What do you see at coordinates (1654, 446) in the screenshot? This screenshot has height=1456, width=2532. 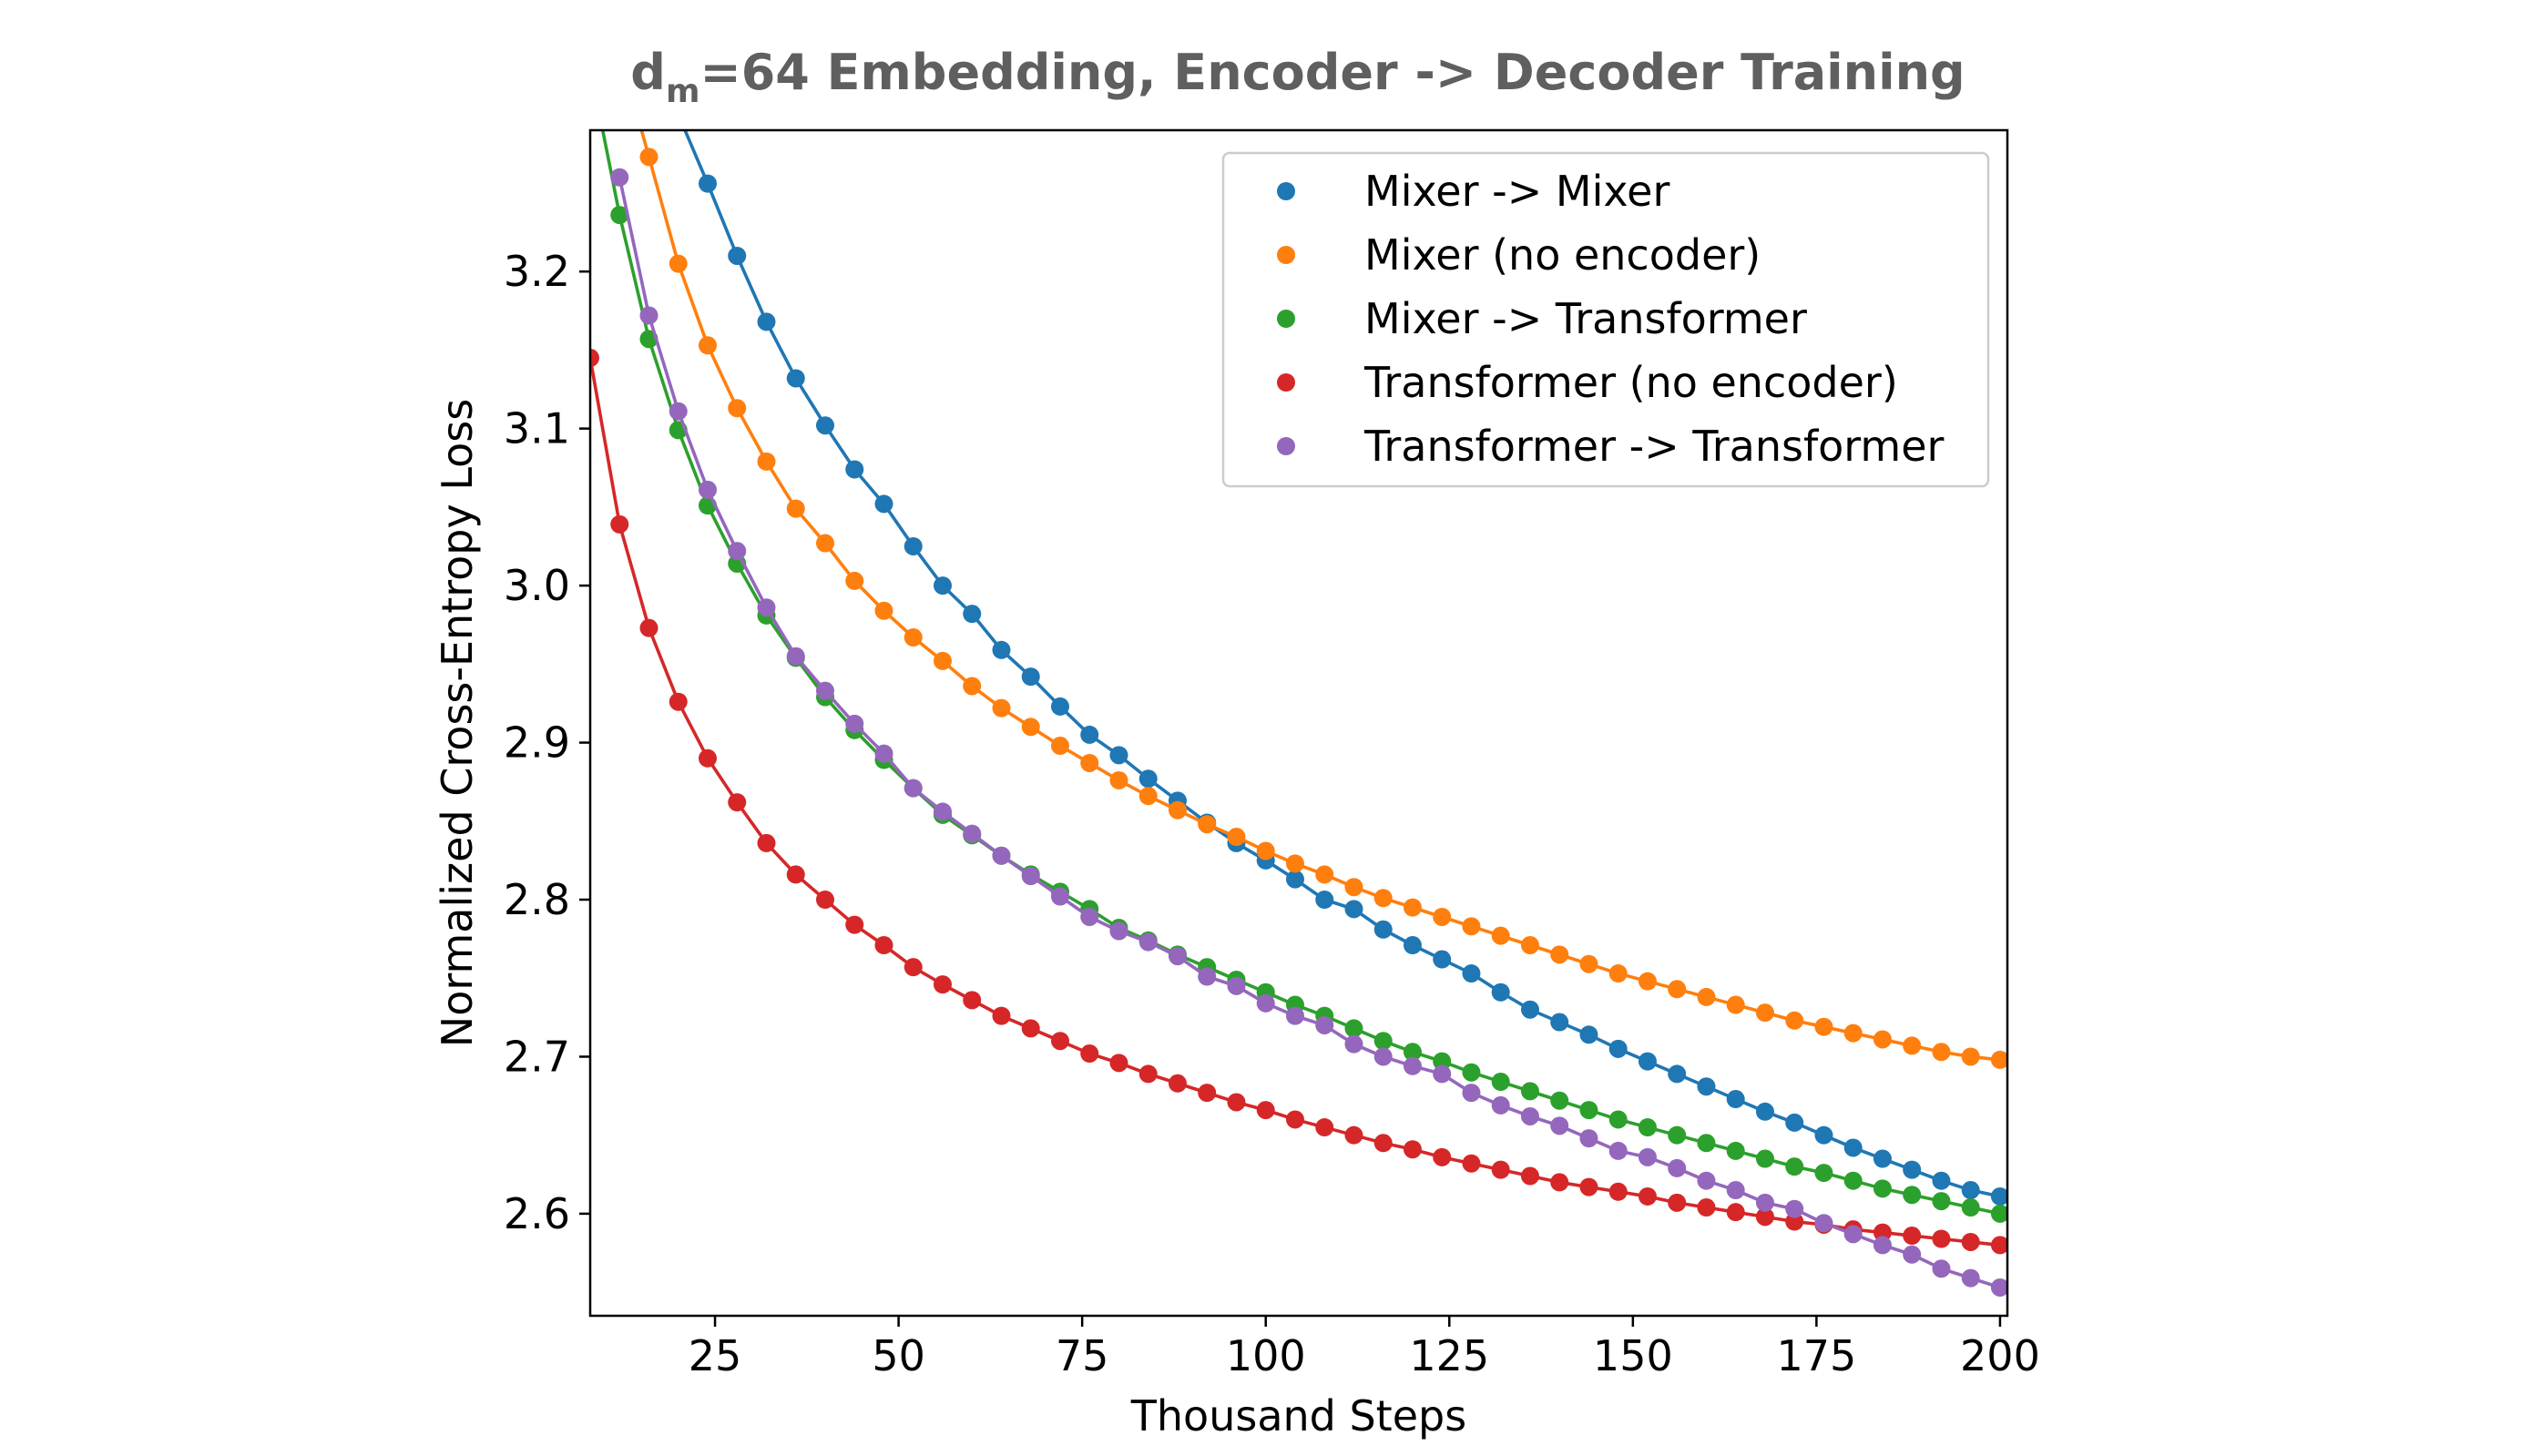 I see `legend-label: Transformer -> Transformer` at bounding box center [1654, 446].